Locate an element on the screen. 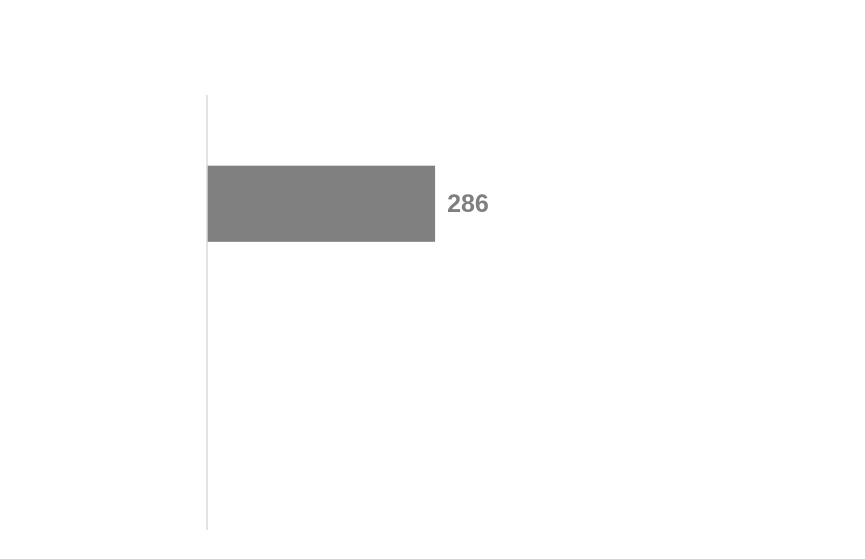  data-label-0: 286 is located at coordinates (468, 204).